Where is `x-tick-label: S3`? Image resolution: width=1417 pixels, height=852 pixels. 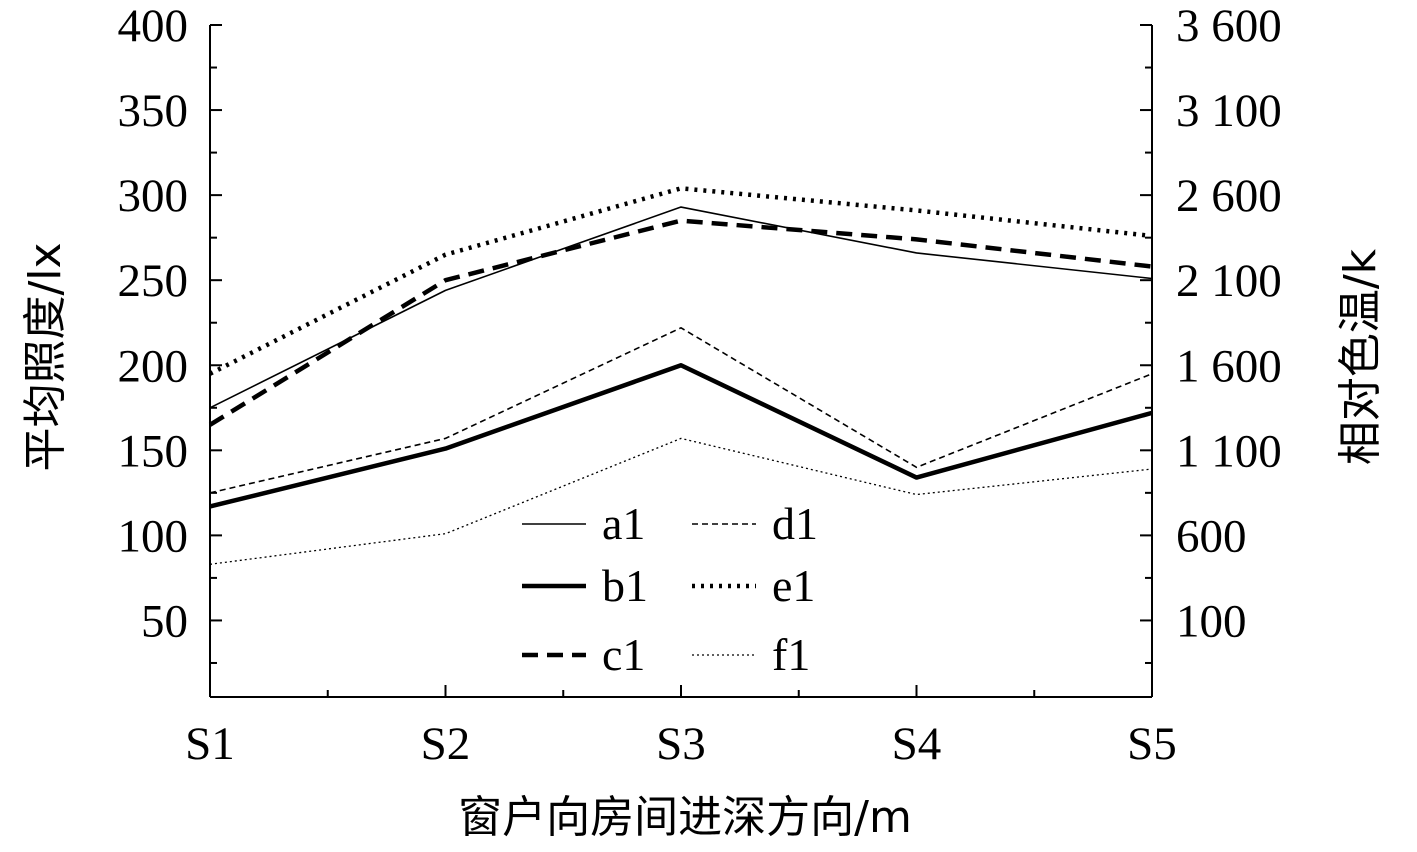
x-tick-label: S3 is located at coordinates (681, 744).